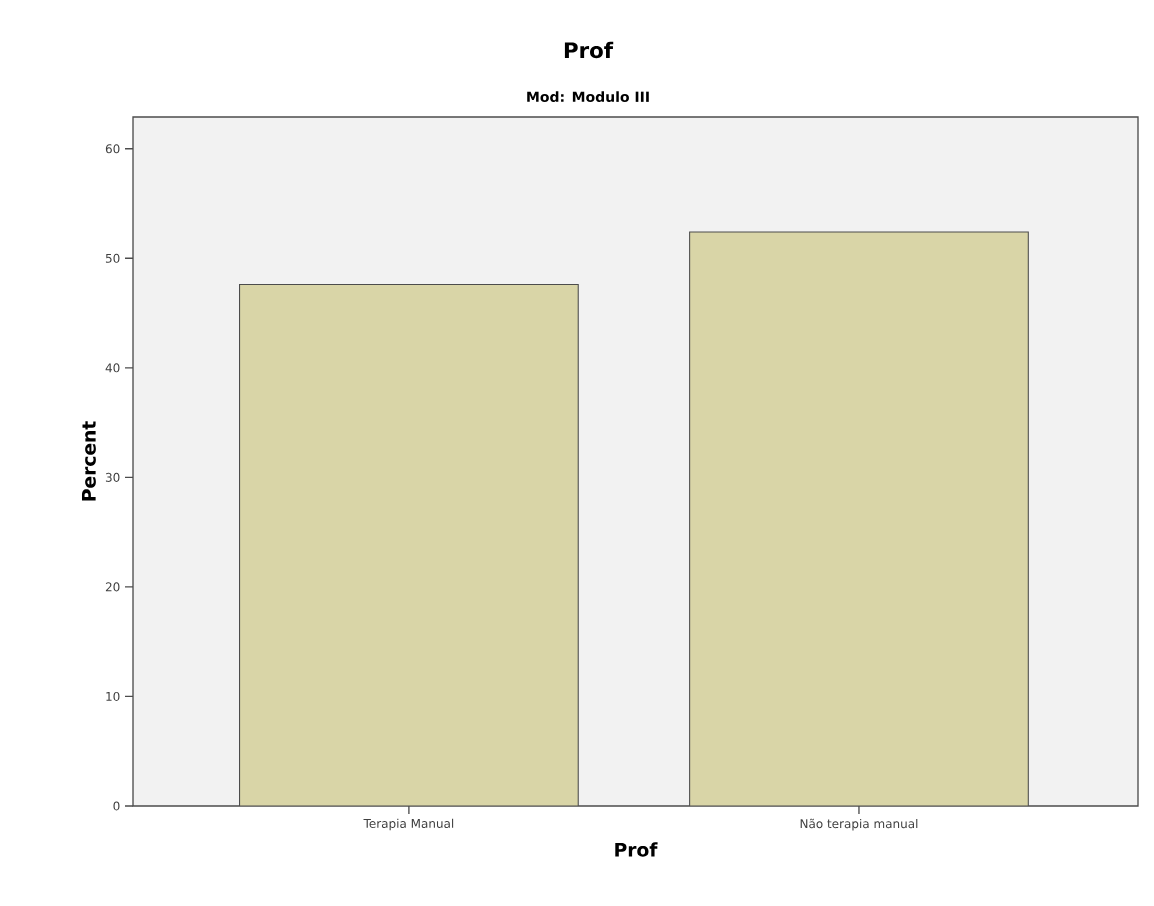 Image resolution: width=1154 pixels, height=906 pixels. What do you see at coordinates (588, 97) in the screenshot?
I see `chart-subtitle: Mod: Modulo III` at bounding box center [588, 97].